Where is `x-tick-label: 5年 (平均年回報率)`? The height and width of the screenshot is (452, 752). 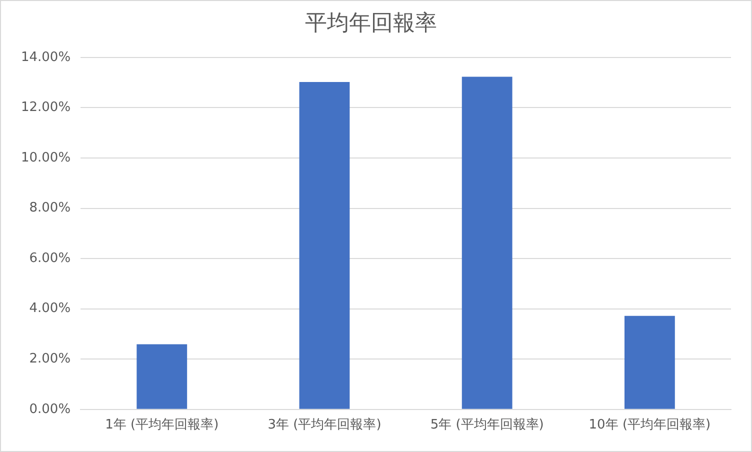 x-tick-label: 5年 (平均年回報率) is located at coordinates (487, 424).